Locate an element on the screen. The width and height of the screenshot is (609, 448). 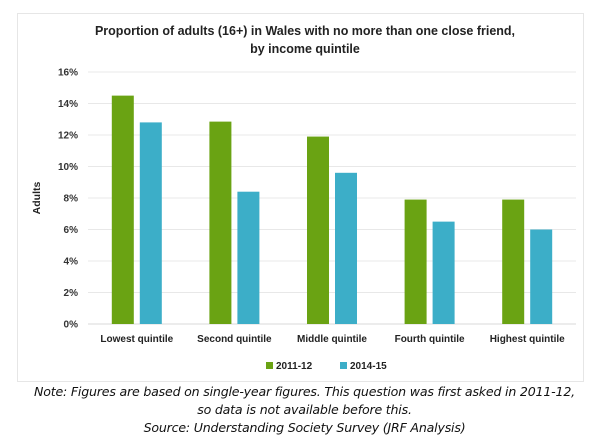
legend-item: 2011-12 is located at coordinates (289, 366).